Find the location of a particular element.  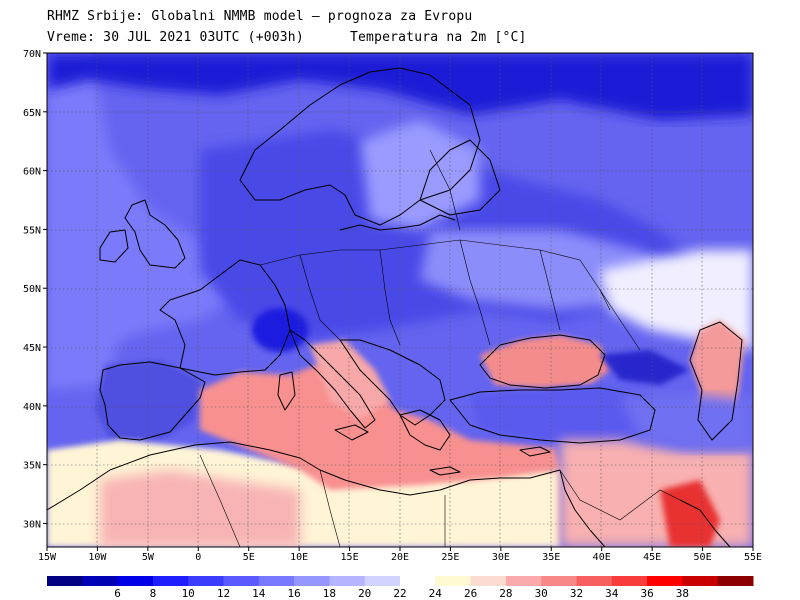

gulf-hotspot-field is located at coordinates (690, 513).